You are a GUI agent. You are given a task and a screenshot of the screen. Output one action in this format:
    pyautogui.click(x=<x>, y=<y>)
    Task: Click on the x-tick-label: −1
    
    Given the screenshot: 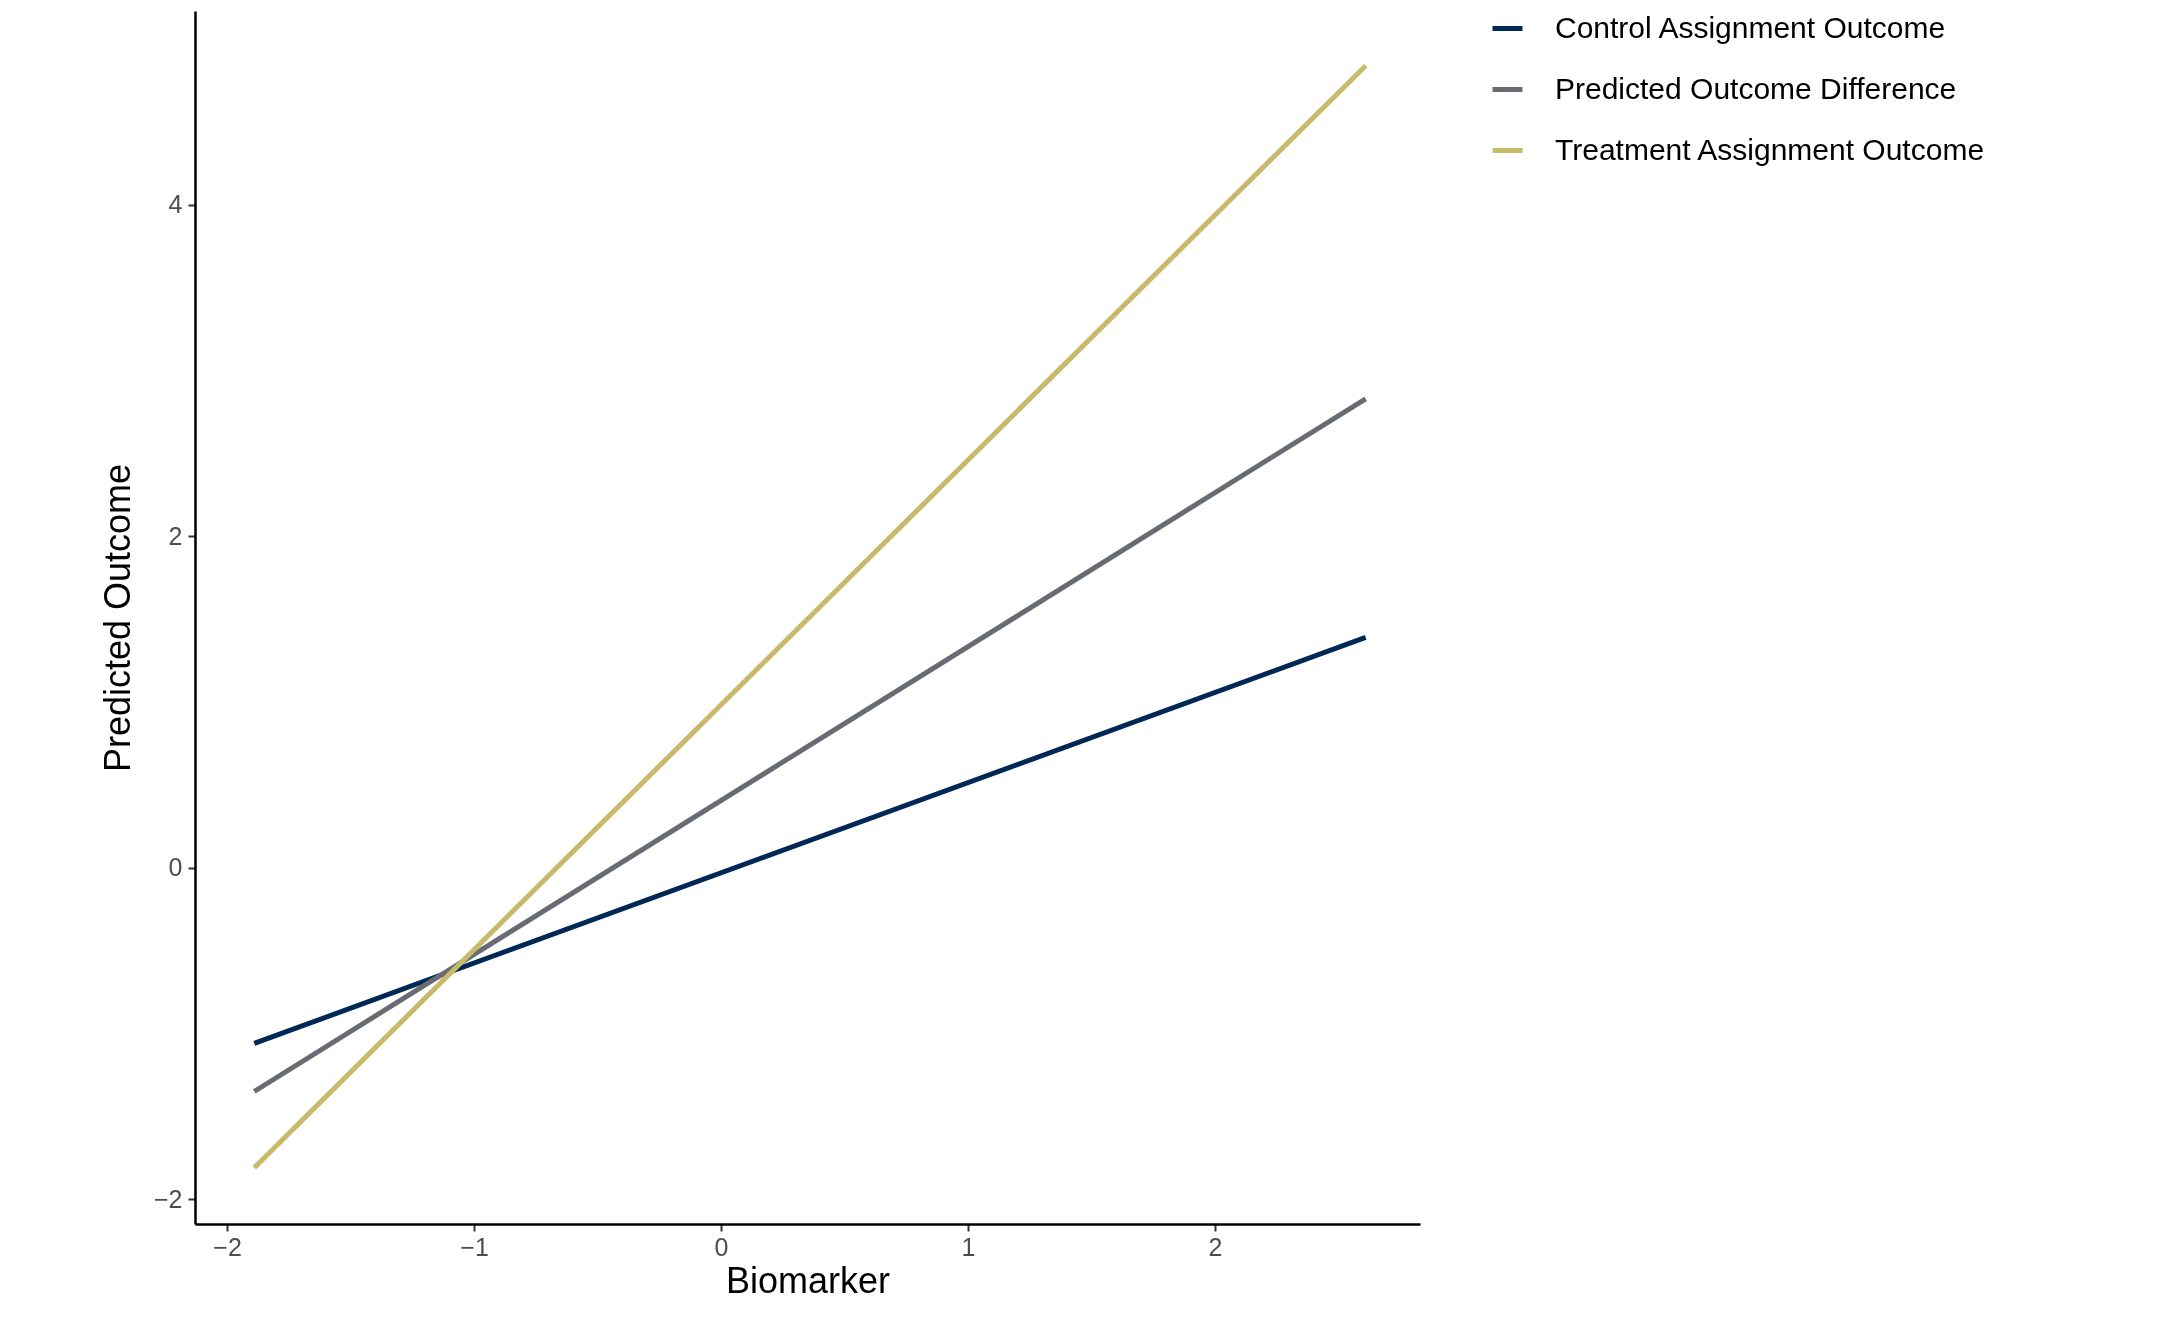 What is the action you would take?
    pyautogui.click(x=474, y=1246)
    